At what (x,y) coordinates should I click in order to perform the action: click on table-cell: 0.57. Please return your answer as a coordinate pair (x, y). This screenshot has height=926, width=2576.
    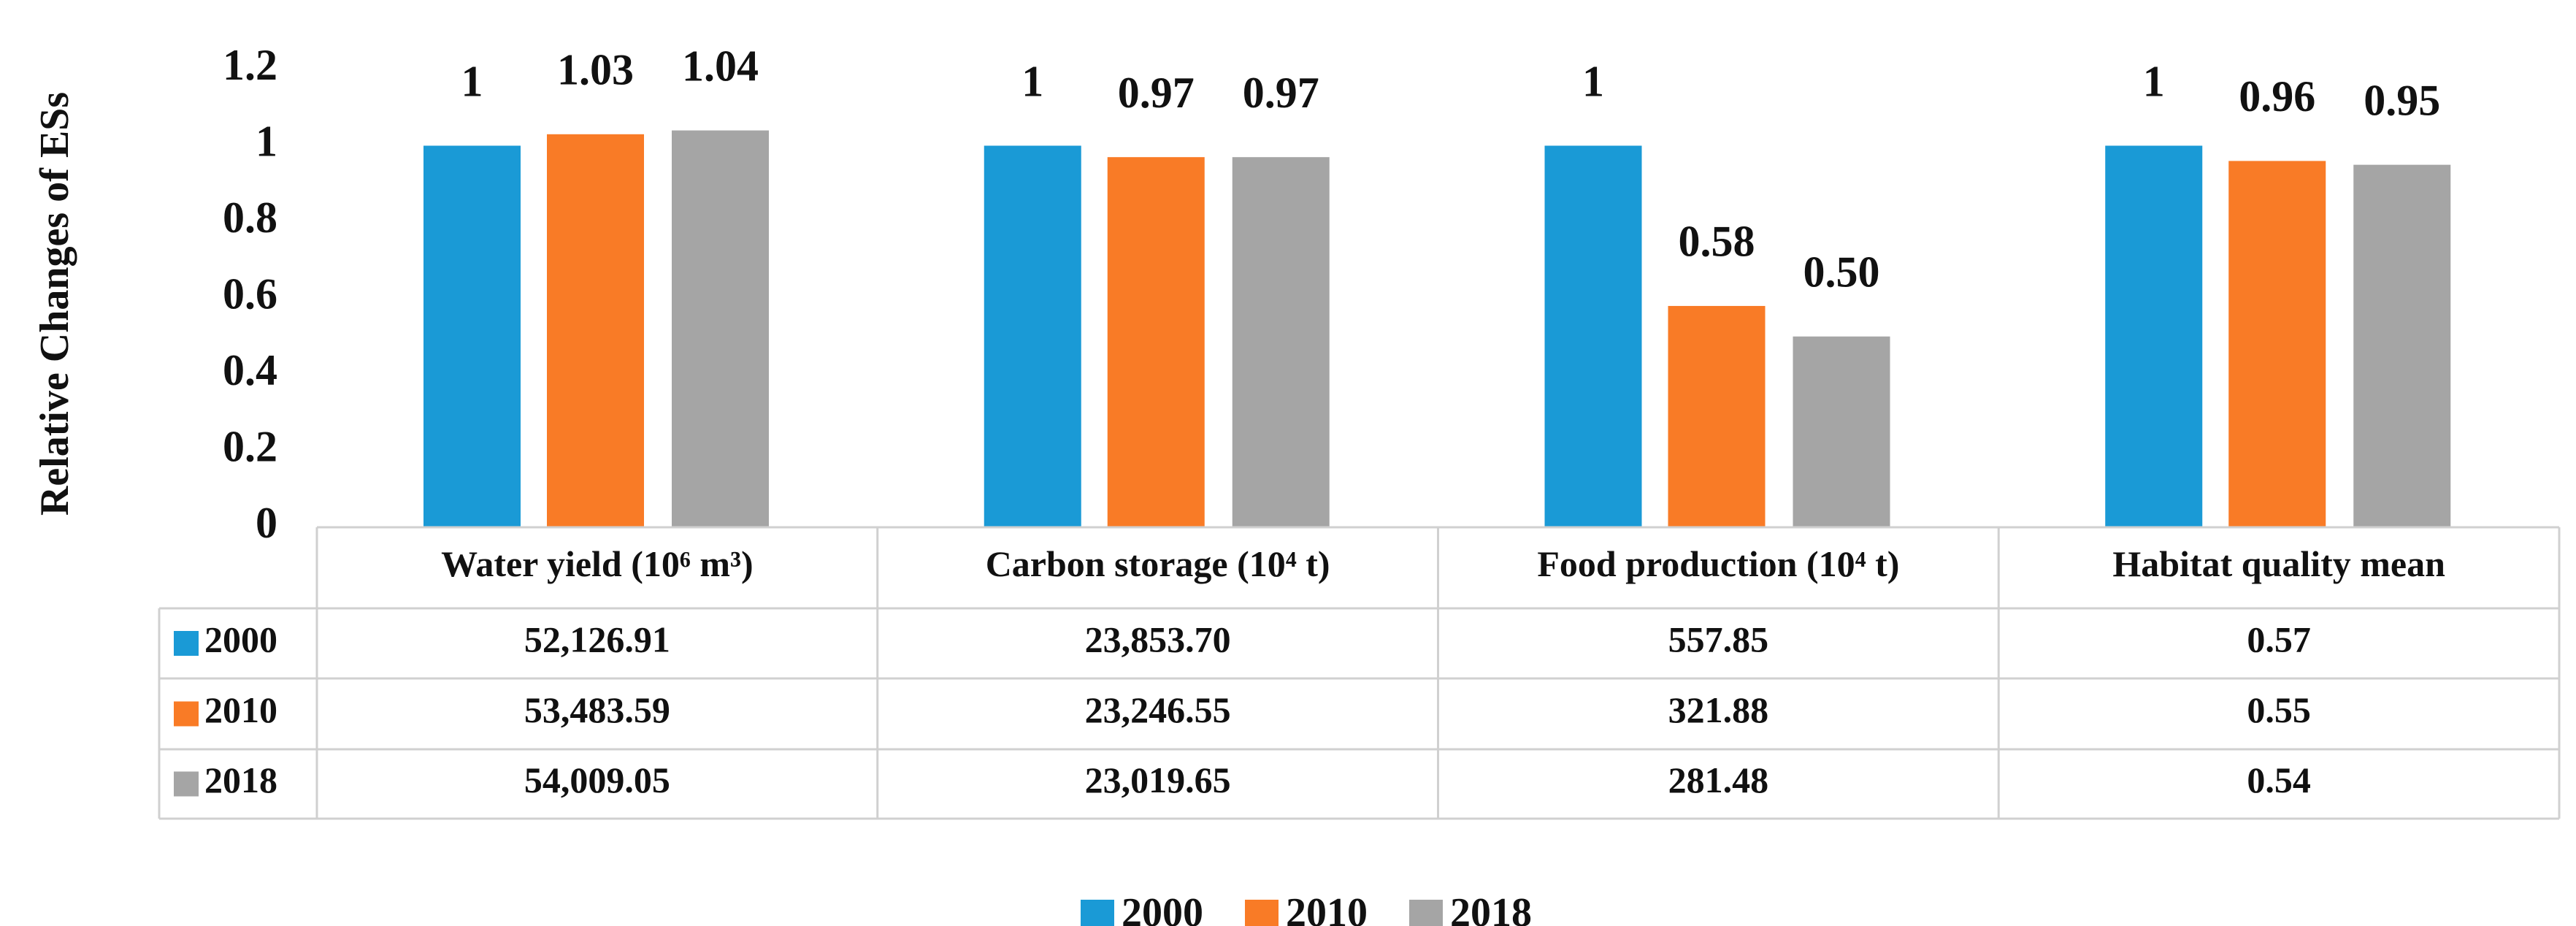
    Looking at the image, I should click on (2279, 639).